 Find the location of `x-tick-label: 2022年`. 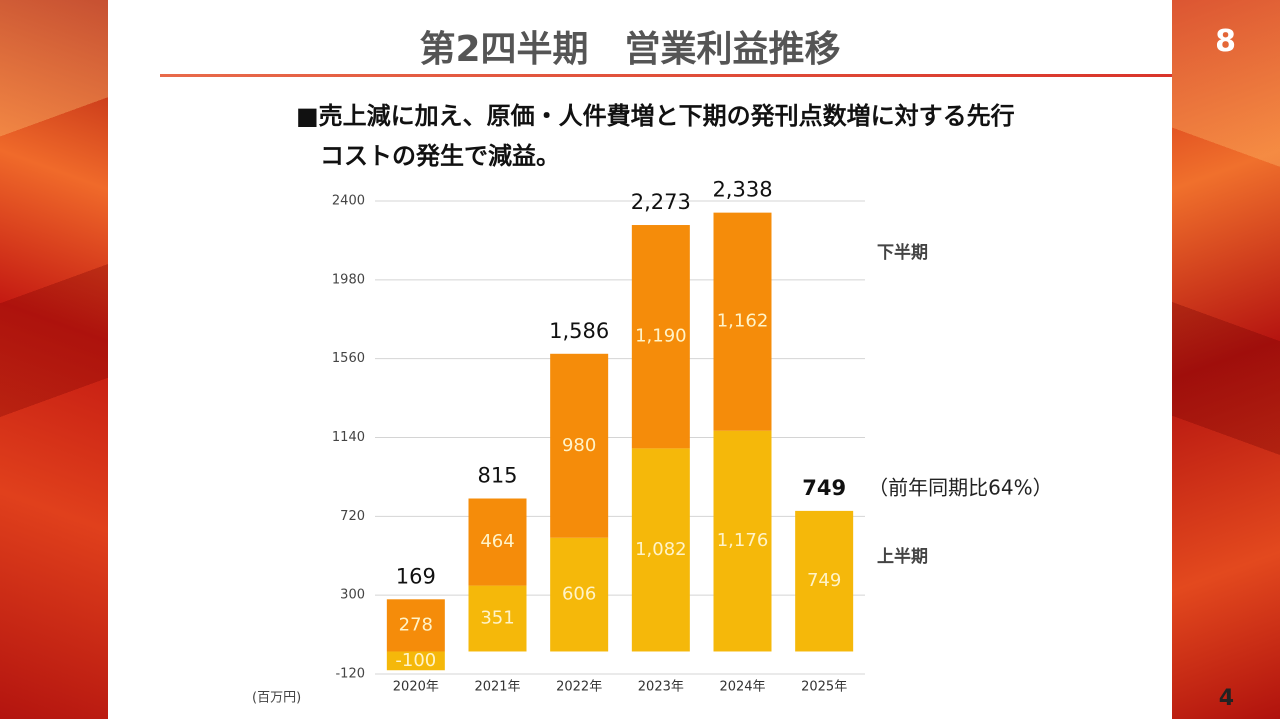

x-tick-label: 2022年 is located at coordinates (579, 687).